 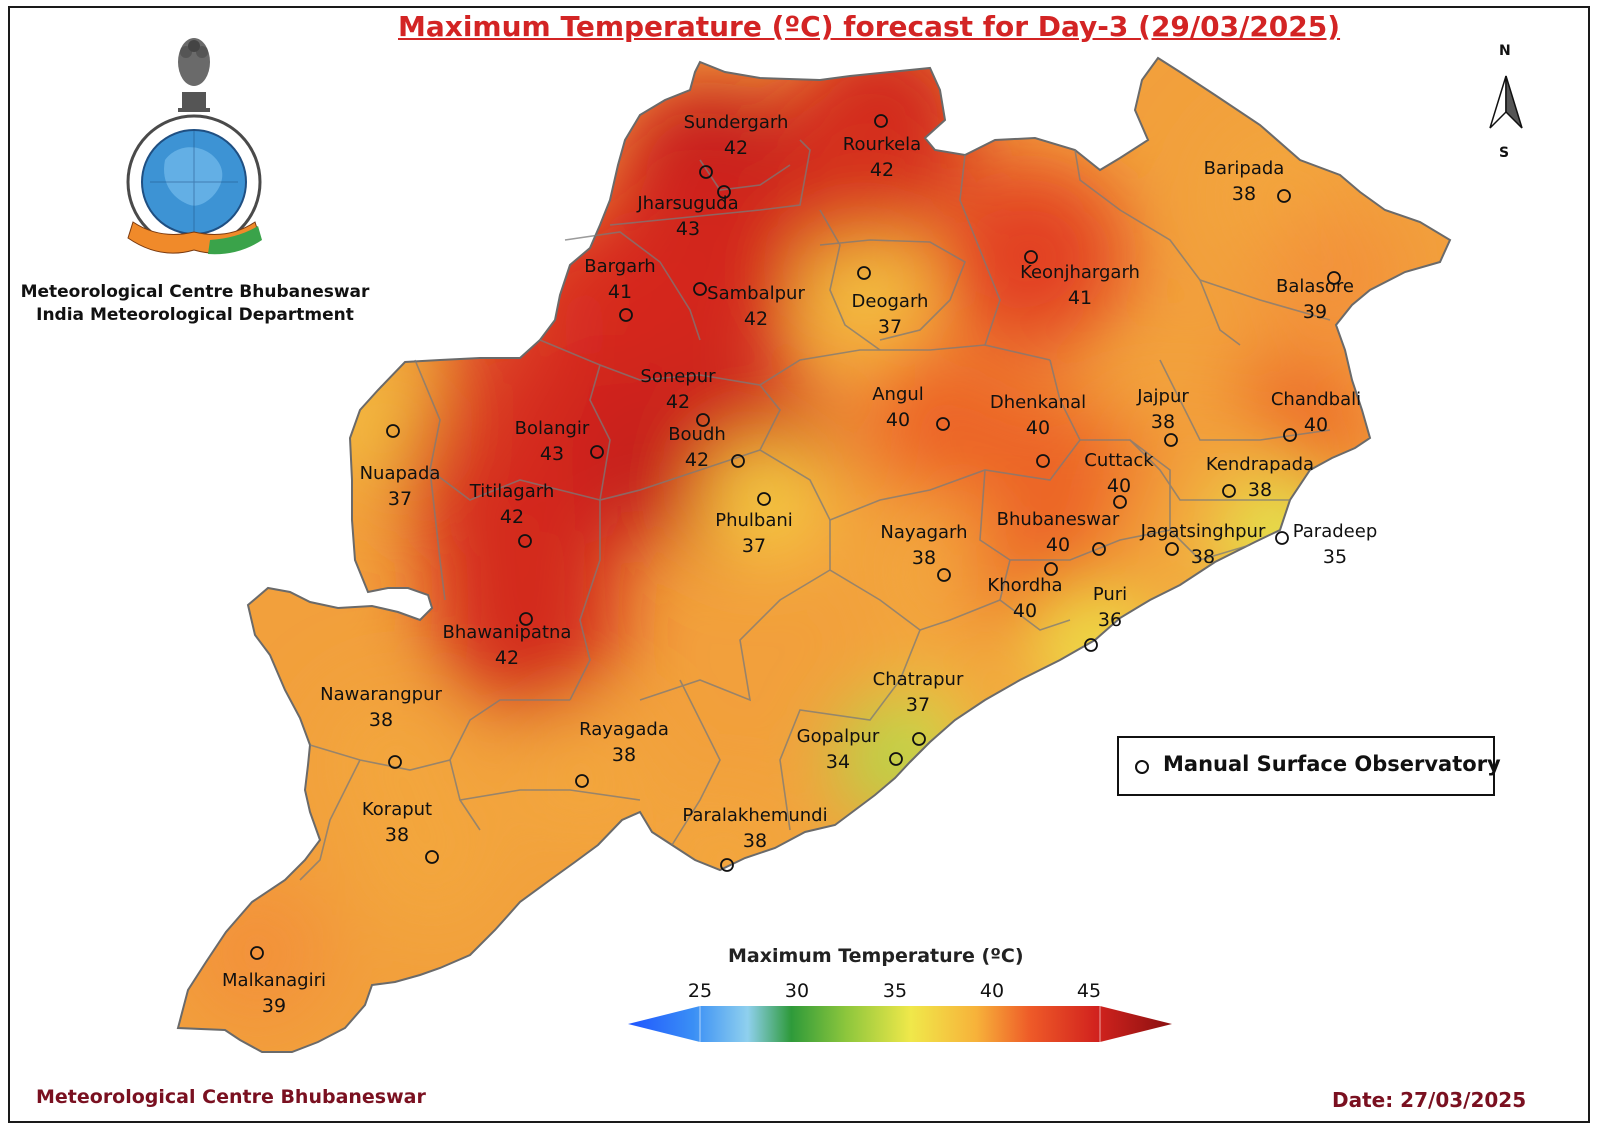 I want to click on station-jajpur: Jajpur 38, so click(x=1162, y=416).